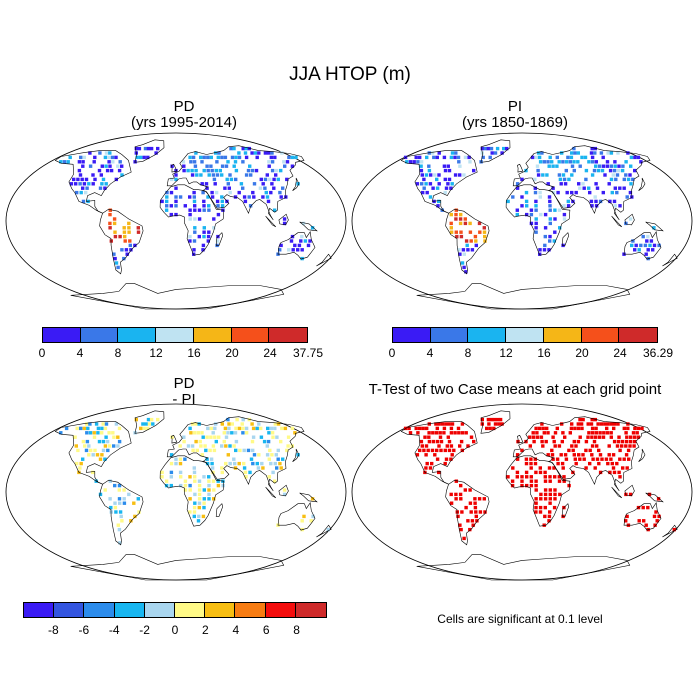  I want to click on colorbar-diff, so click(175, 610).